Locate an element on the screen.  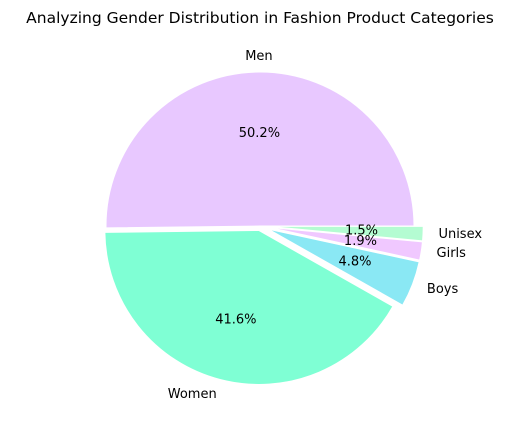
pie-slice-girls is located at coordinates (346, 243).